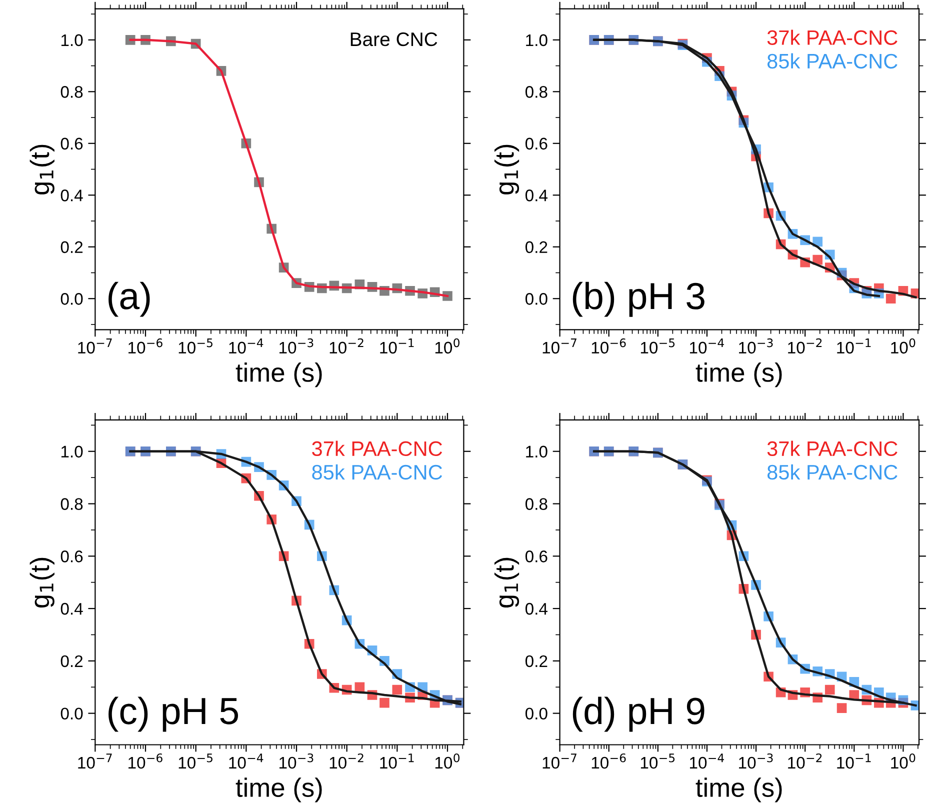 This screenshot has width=933, height=806. I want to click on annotation: (a), so click(129, 299).